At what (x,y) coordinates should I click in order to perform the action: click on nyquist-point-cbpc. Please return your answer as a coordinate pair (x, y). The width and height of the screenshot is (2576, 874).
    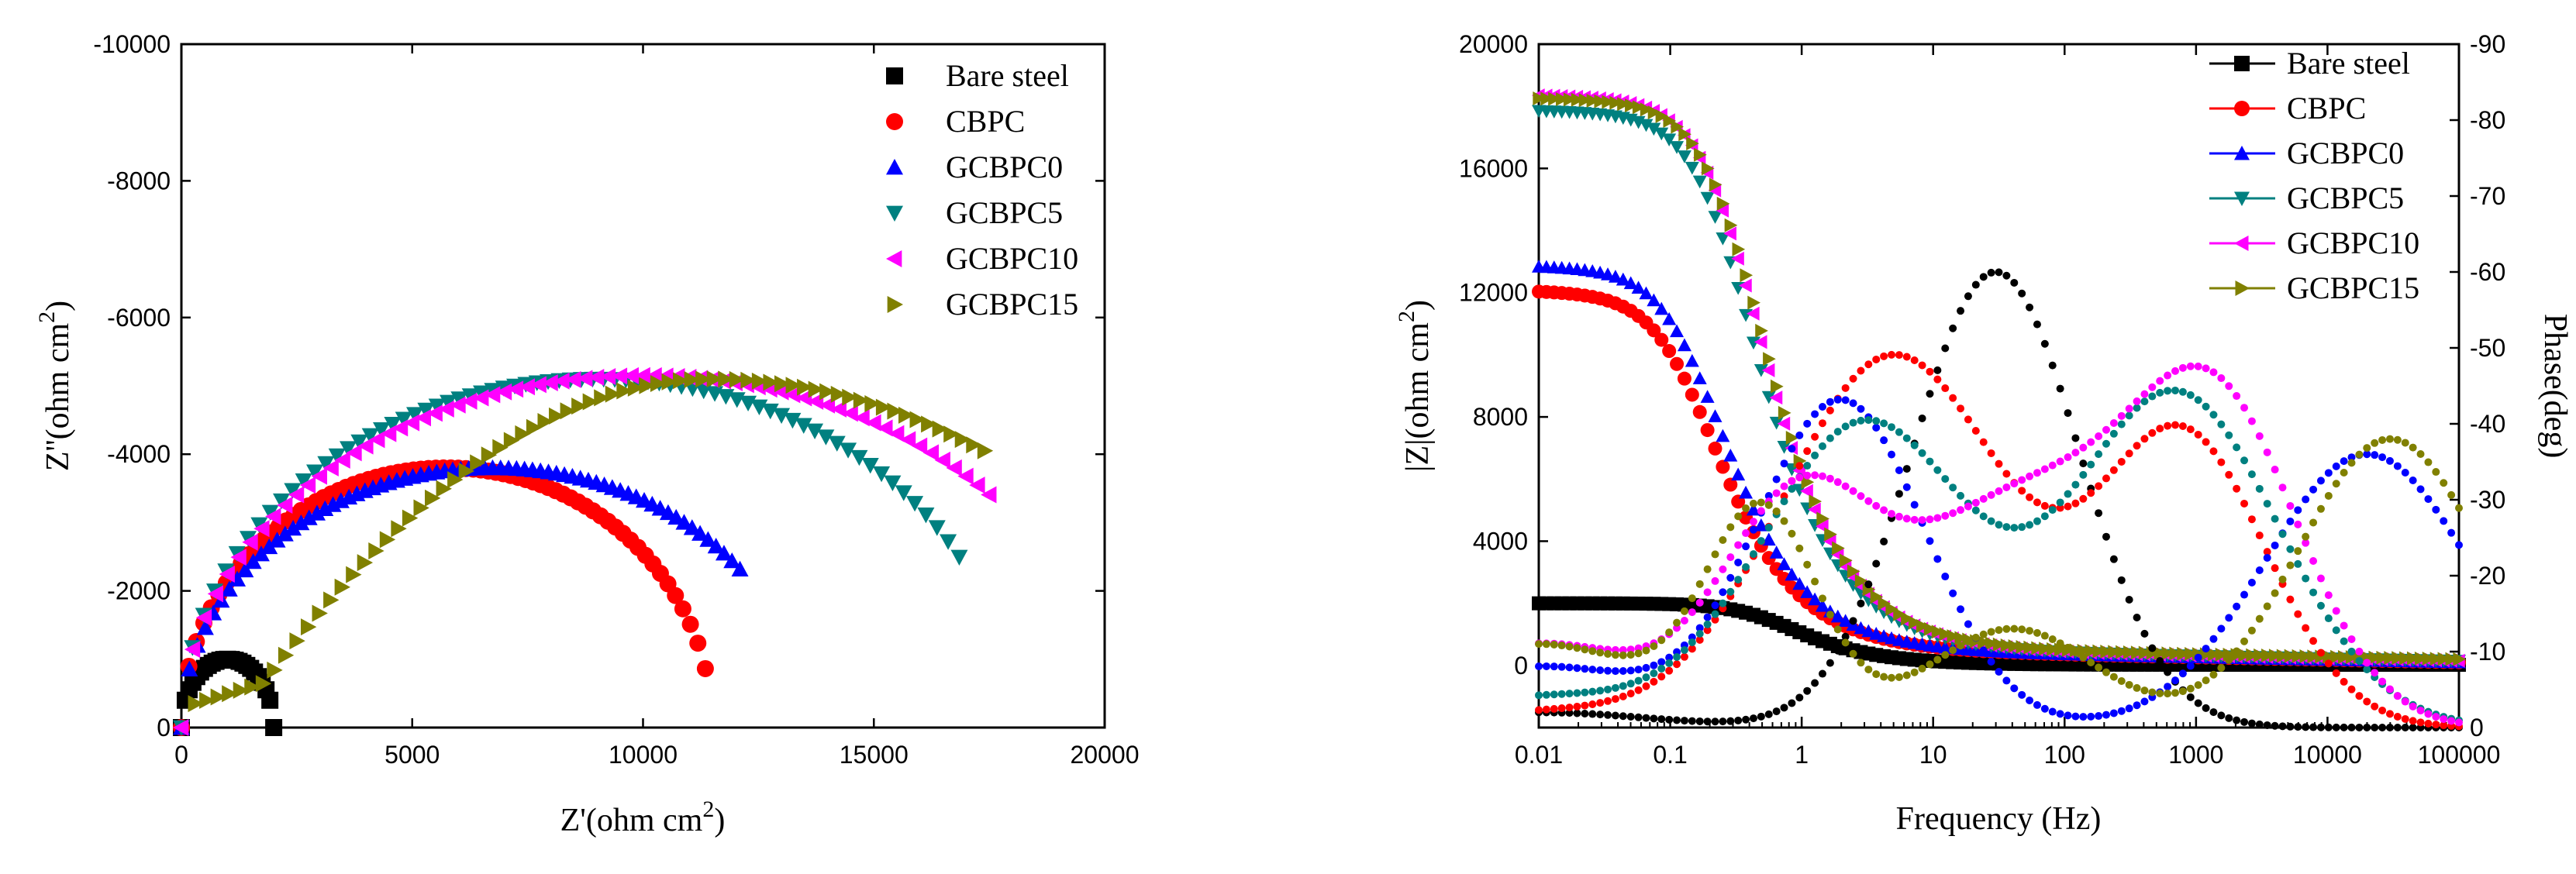
    Looking at the image, I should click on (690, 624).